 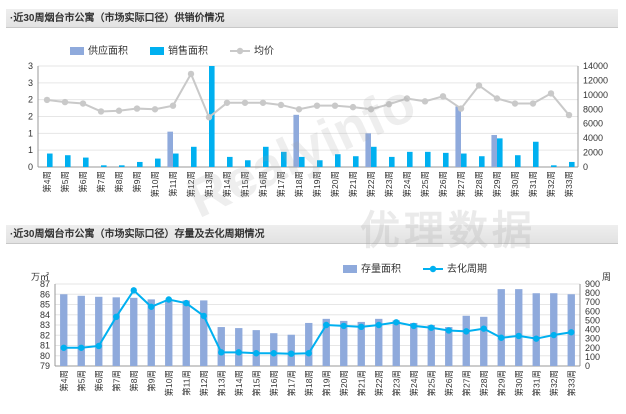 I want to click on right-tick-label: 800, so click(x=592, y=293).